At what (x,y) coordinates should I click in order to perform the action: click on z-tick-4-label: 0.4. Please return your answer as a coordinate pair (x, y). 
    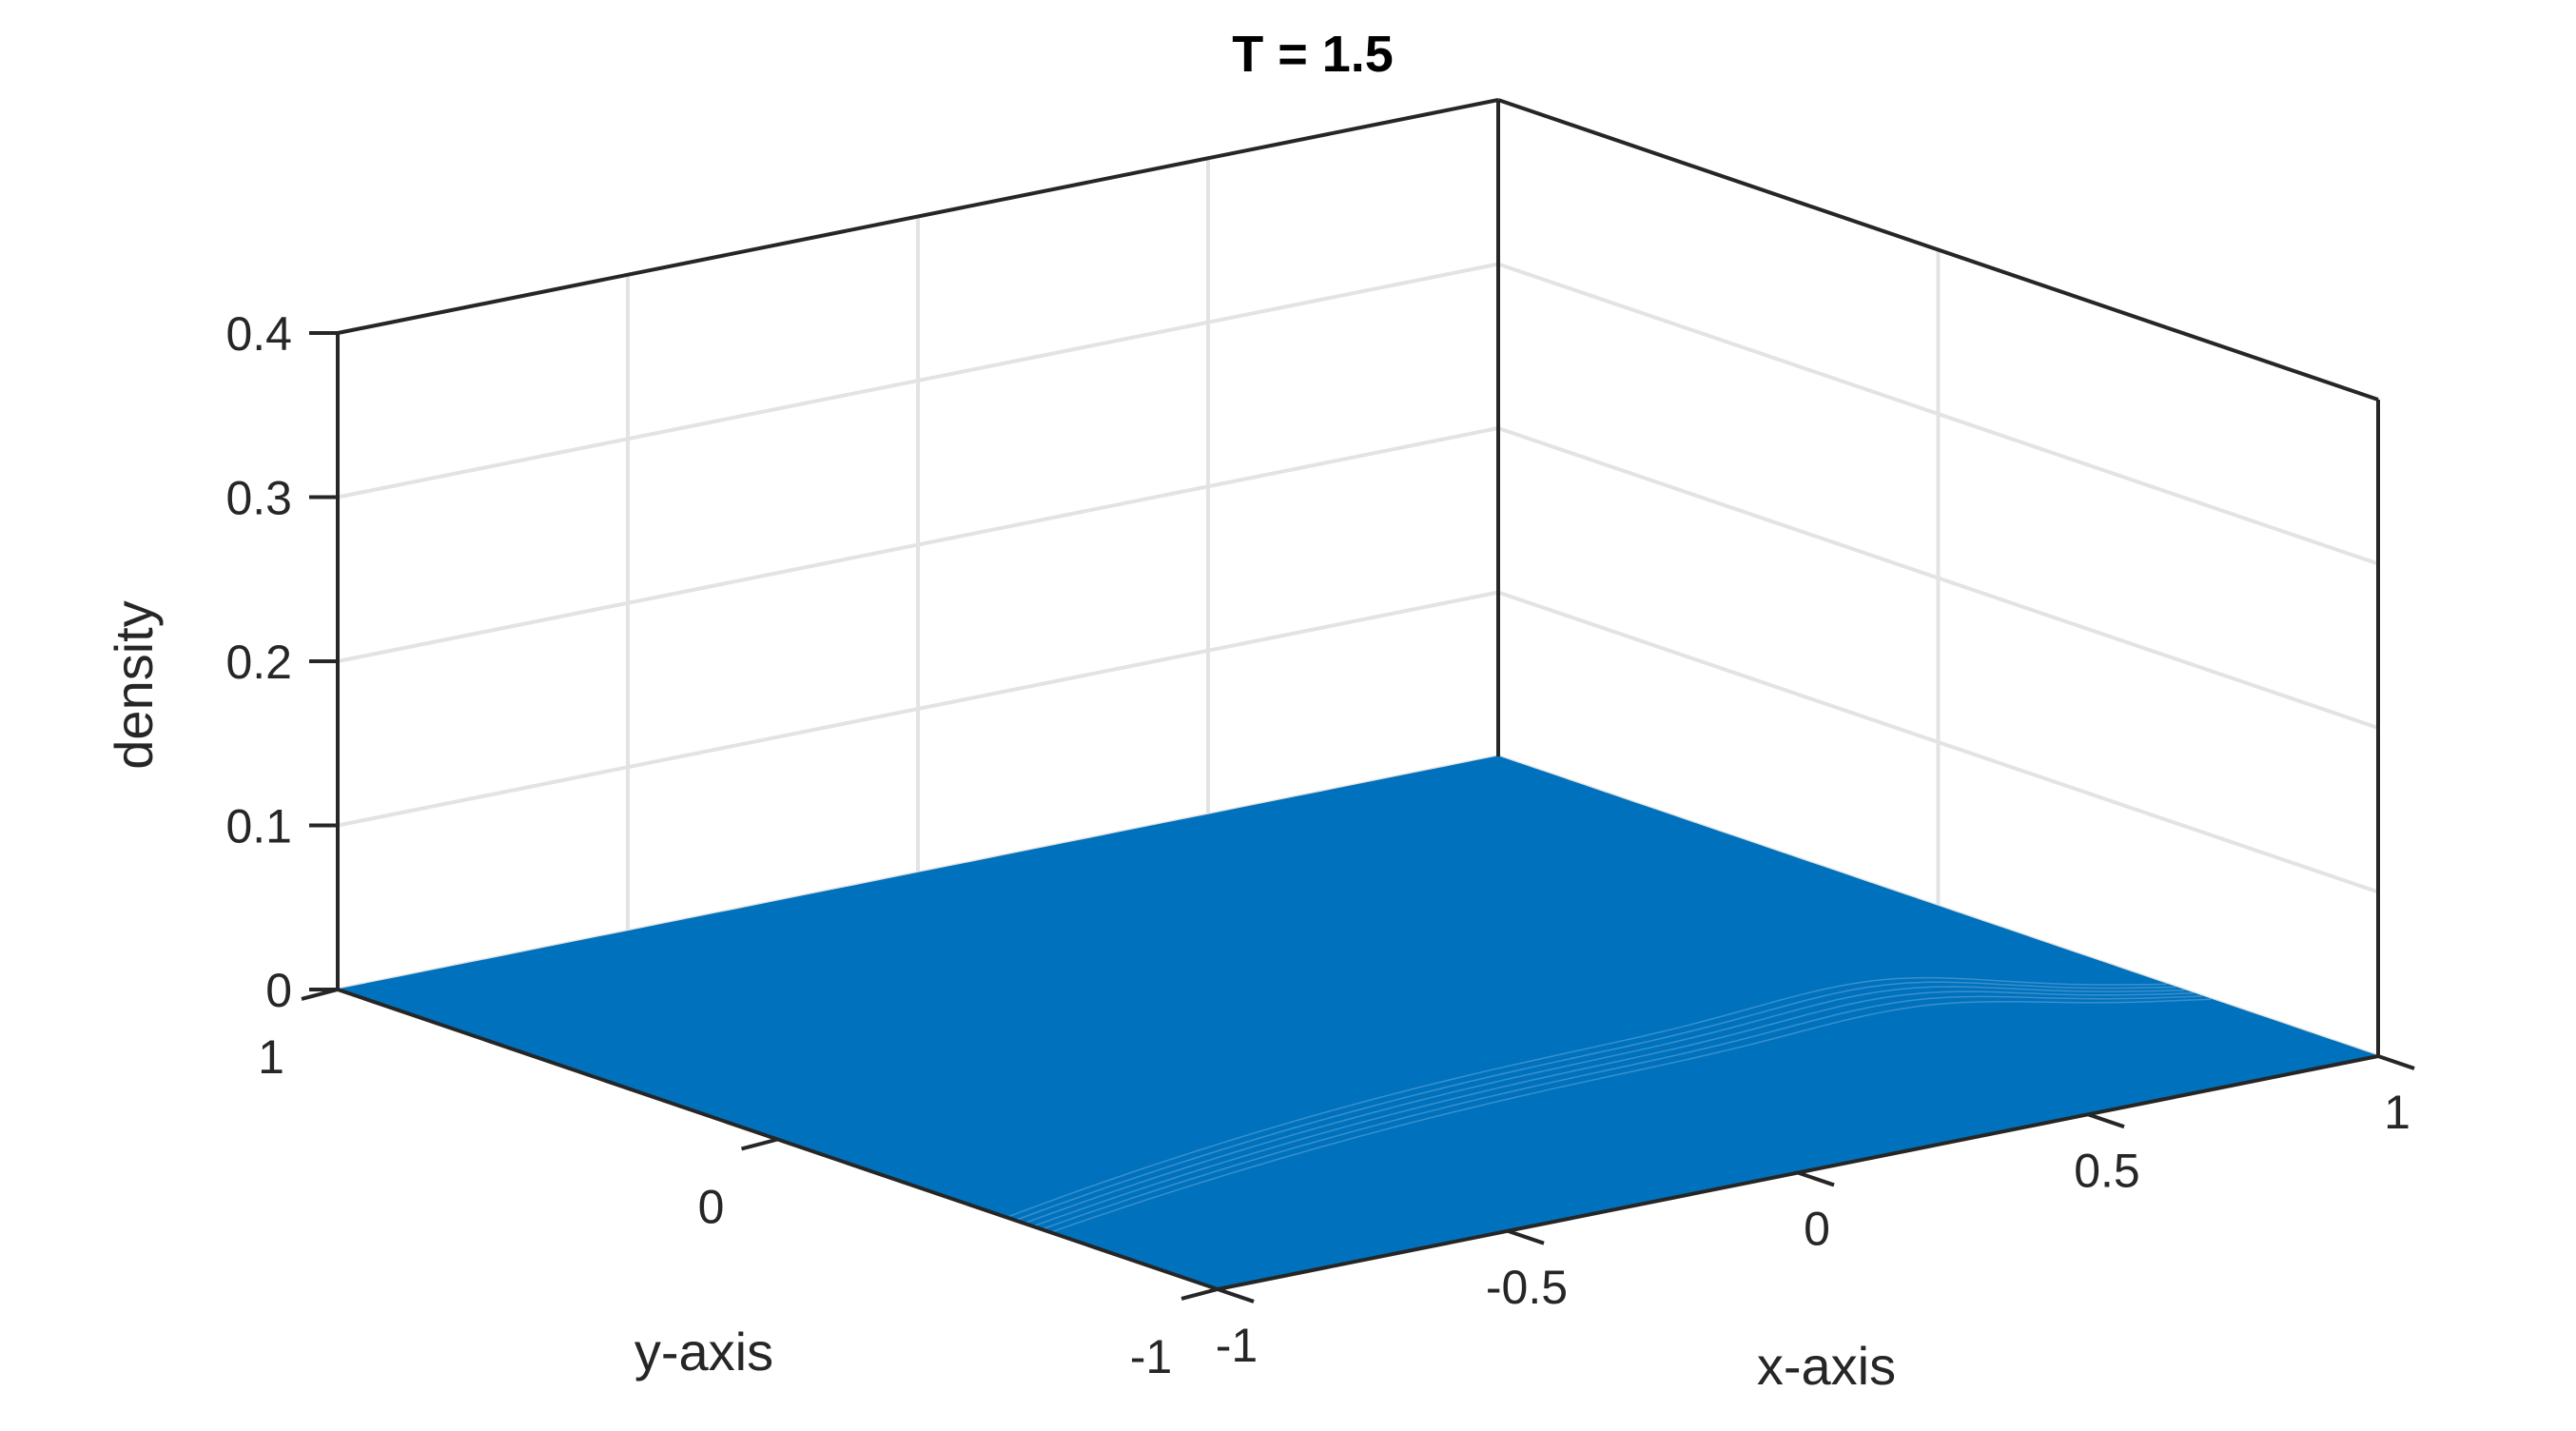
    Looking at the image, I should click on (258, 334).